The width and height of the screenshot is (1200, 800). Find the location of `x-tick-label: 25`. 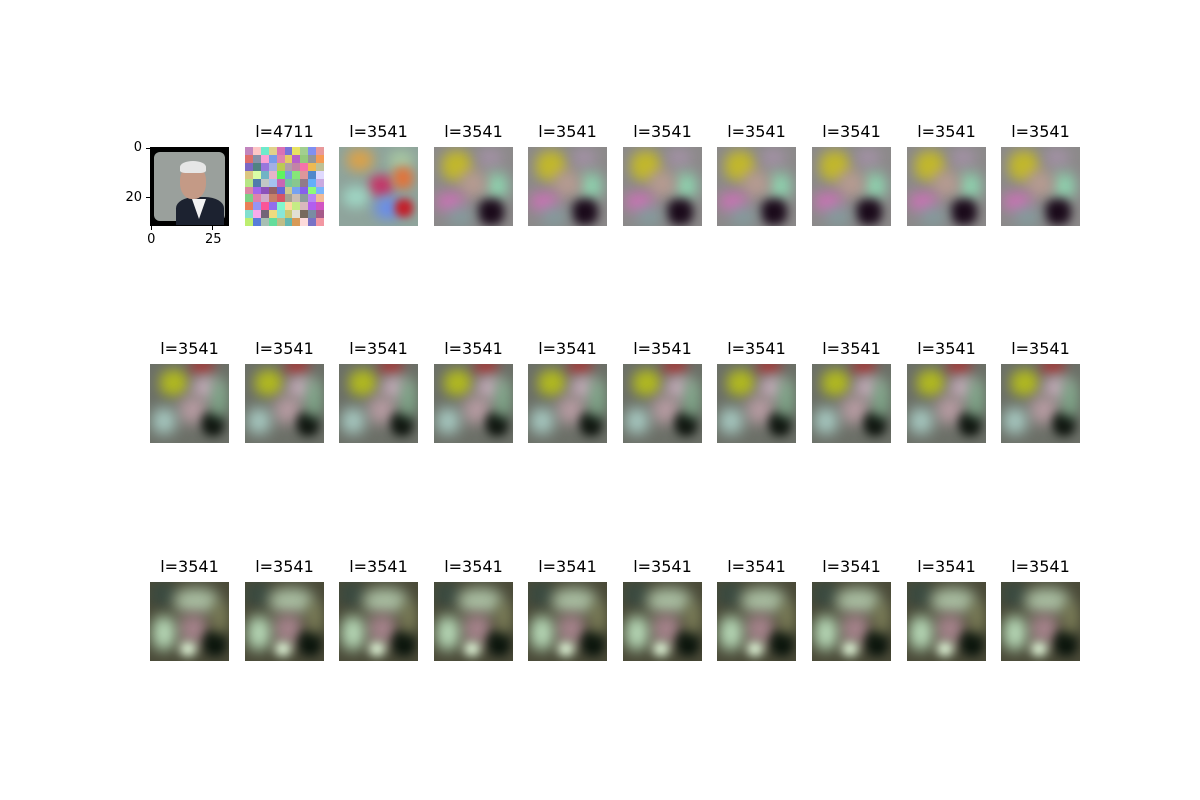

x-tick-label: 25 is located at coordinates (213, 239).